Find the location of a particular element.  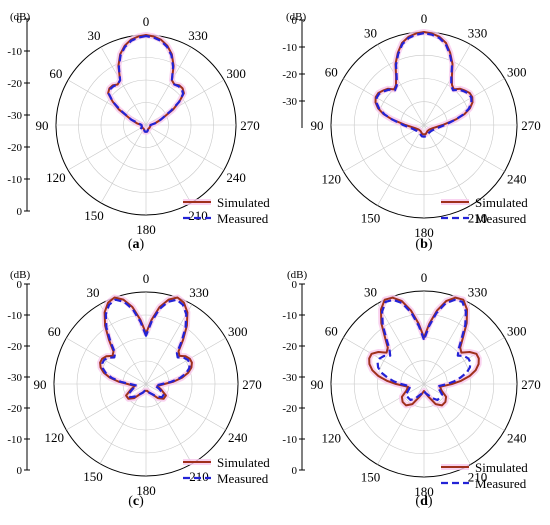

panel-label: (c) is located at coordinates (136, 501).